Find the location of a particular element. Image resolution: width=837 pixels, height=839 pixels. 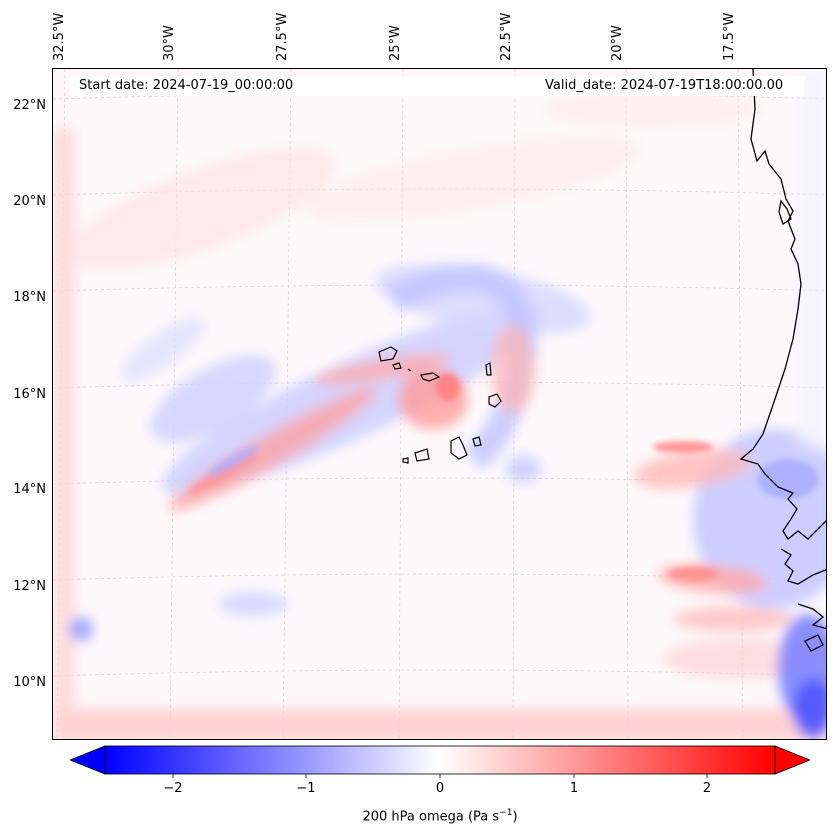

colorbar-tick-neg2: −2 is located at coordinates (173, 788).